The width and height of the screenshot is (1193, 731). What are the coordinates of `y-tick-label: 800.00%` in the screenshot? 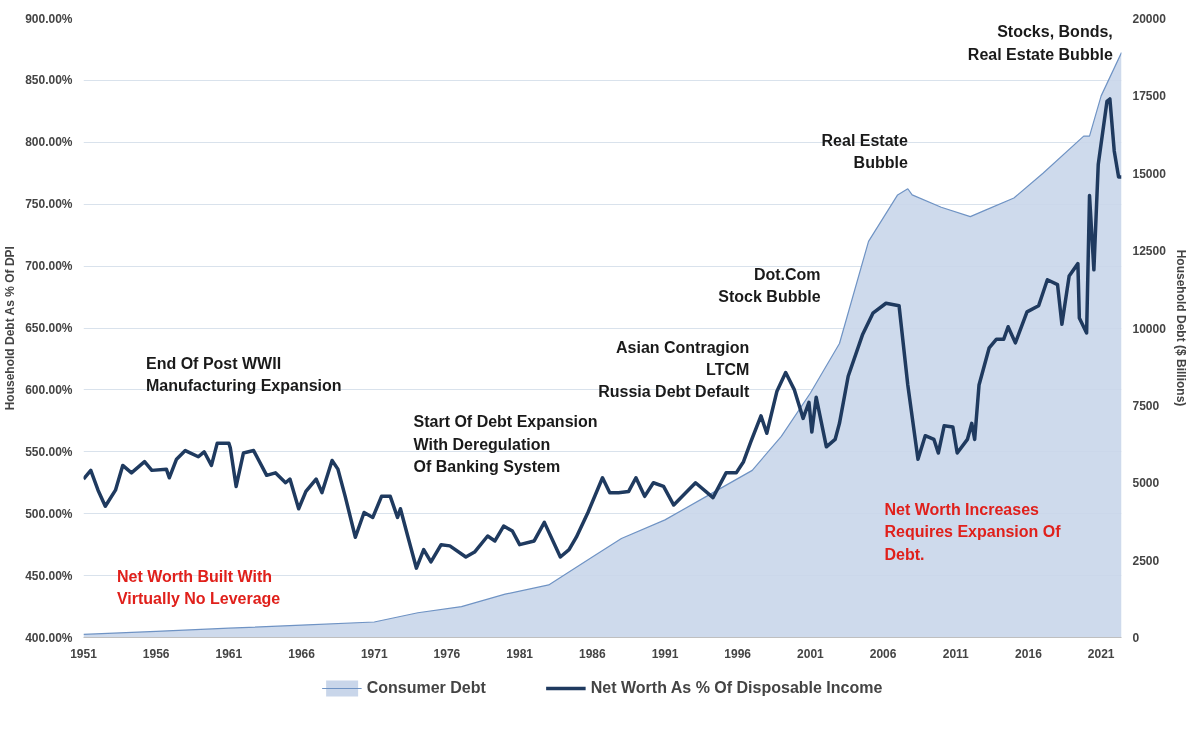 It's located at (49, 142).